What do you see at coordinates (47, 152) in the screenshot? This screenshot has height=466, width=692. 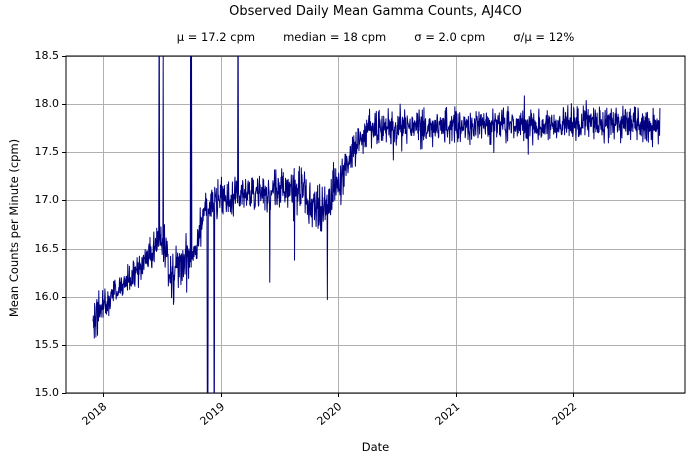 I see `y-tick-17.5: 17.5` at bounding box center [47, 152].